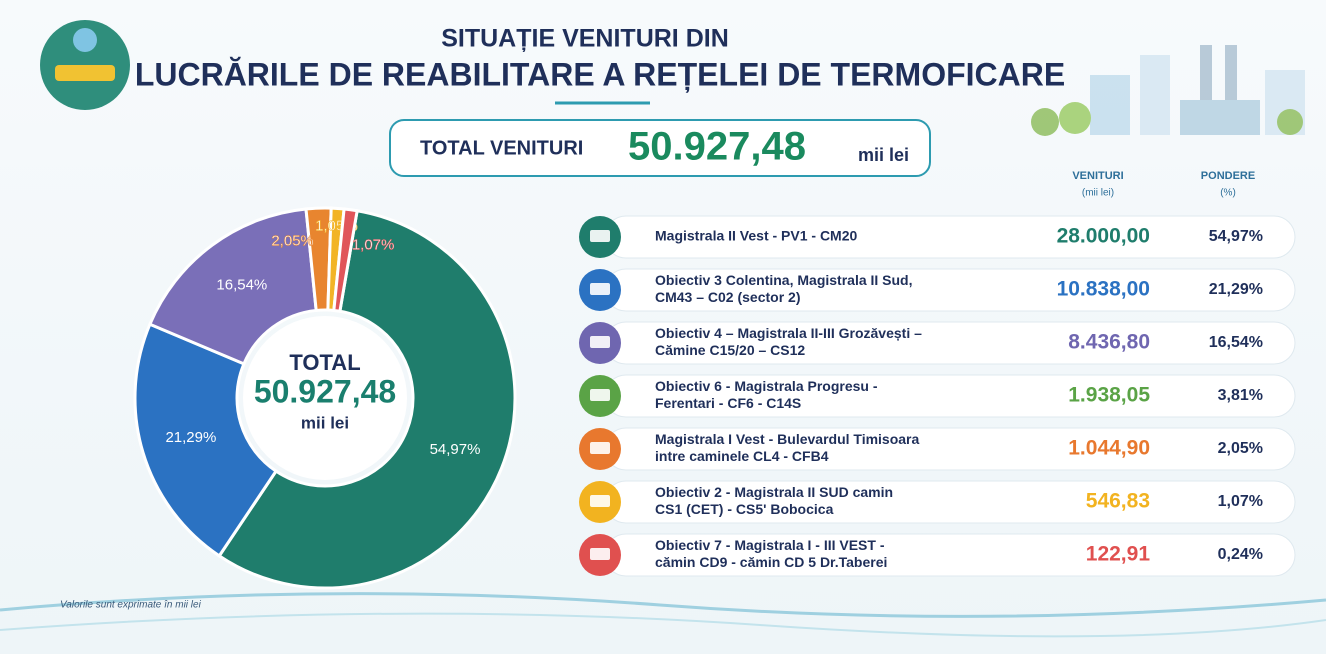 This screenshot has height=659, width=1326. What do you see at coordinates (1236, 342) in the screenshot?
I see `row-share: 16,54%` at bounding box center [1236, 342].